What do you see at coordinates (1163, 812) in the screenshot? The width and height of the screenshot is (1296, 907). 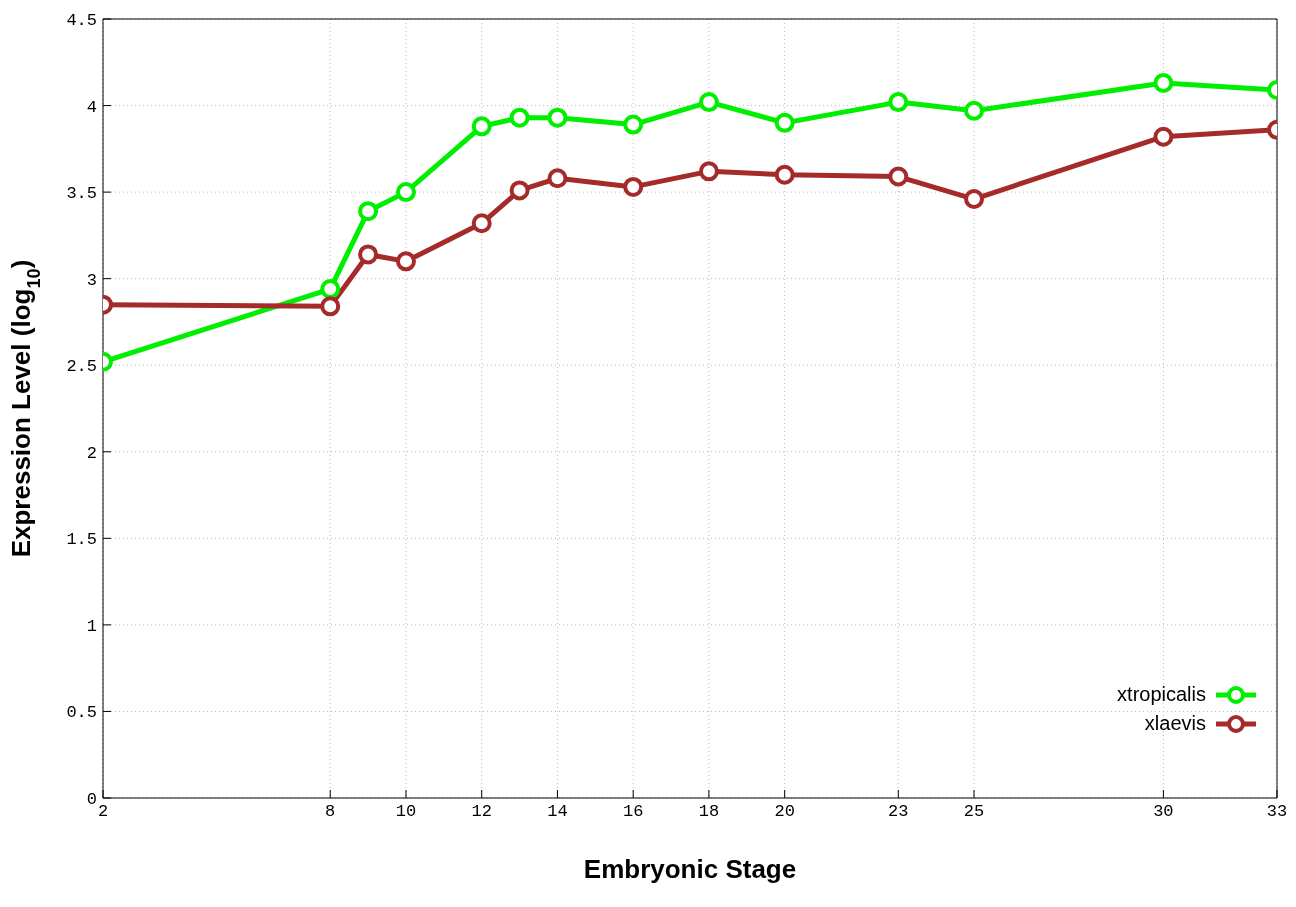 I see `x-tick-label: 30` at bounding box center [1163, 812].